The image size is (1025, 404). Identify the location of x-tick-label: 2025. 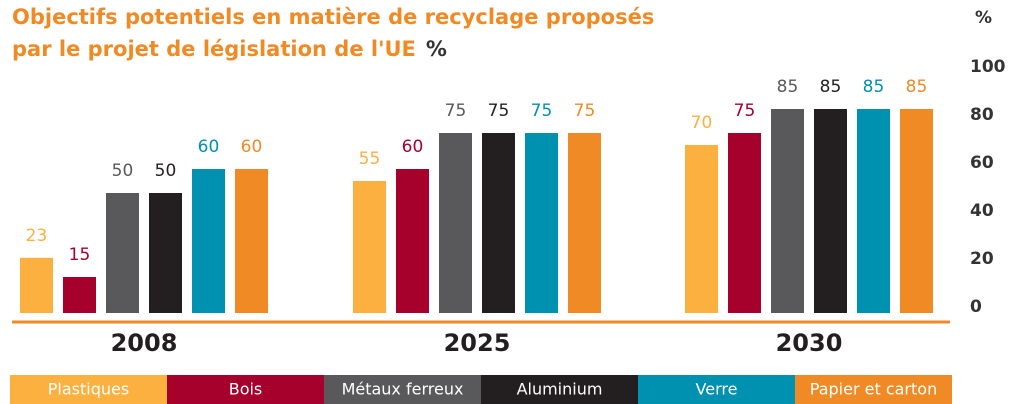
(477, 343).